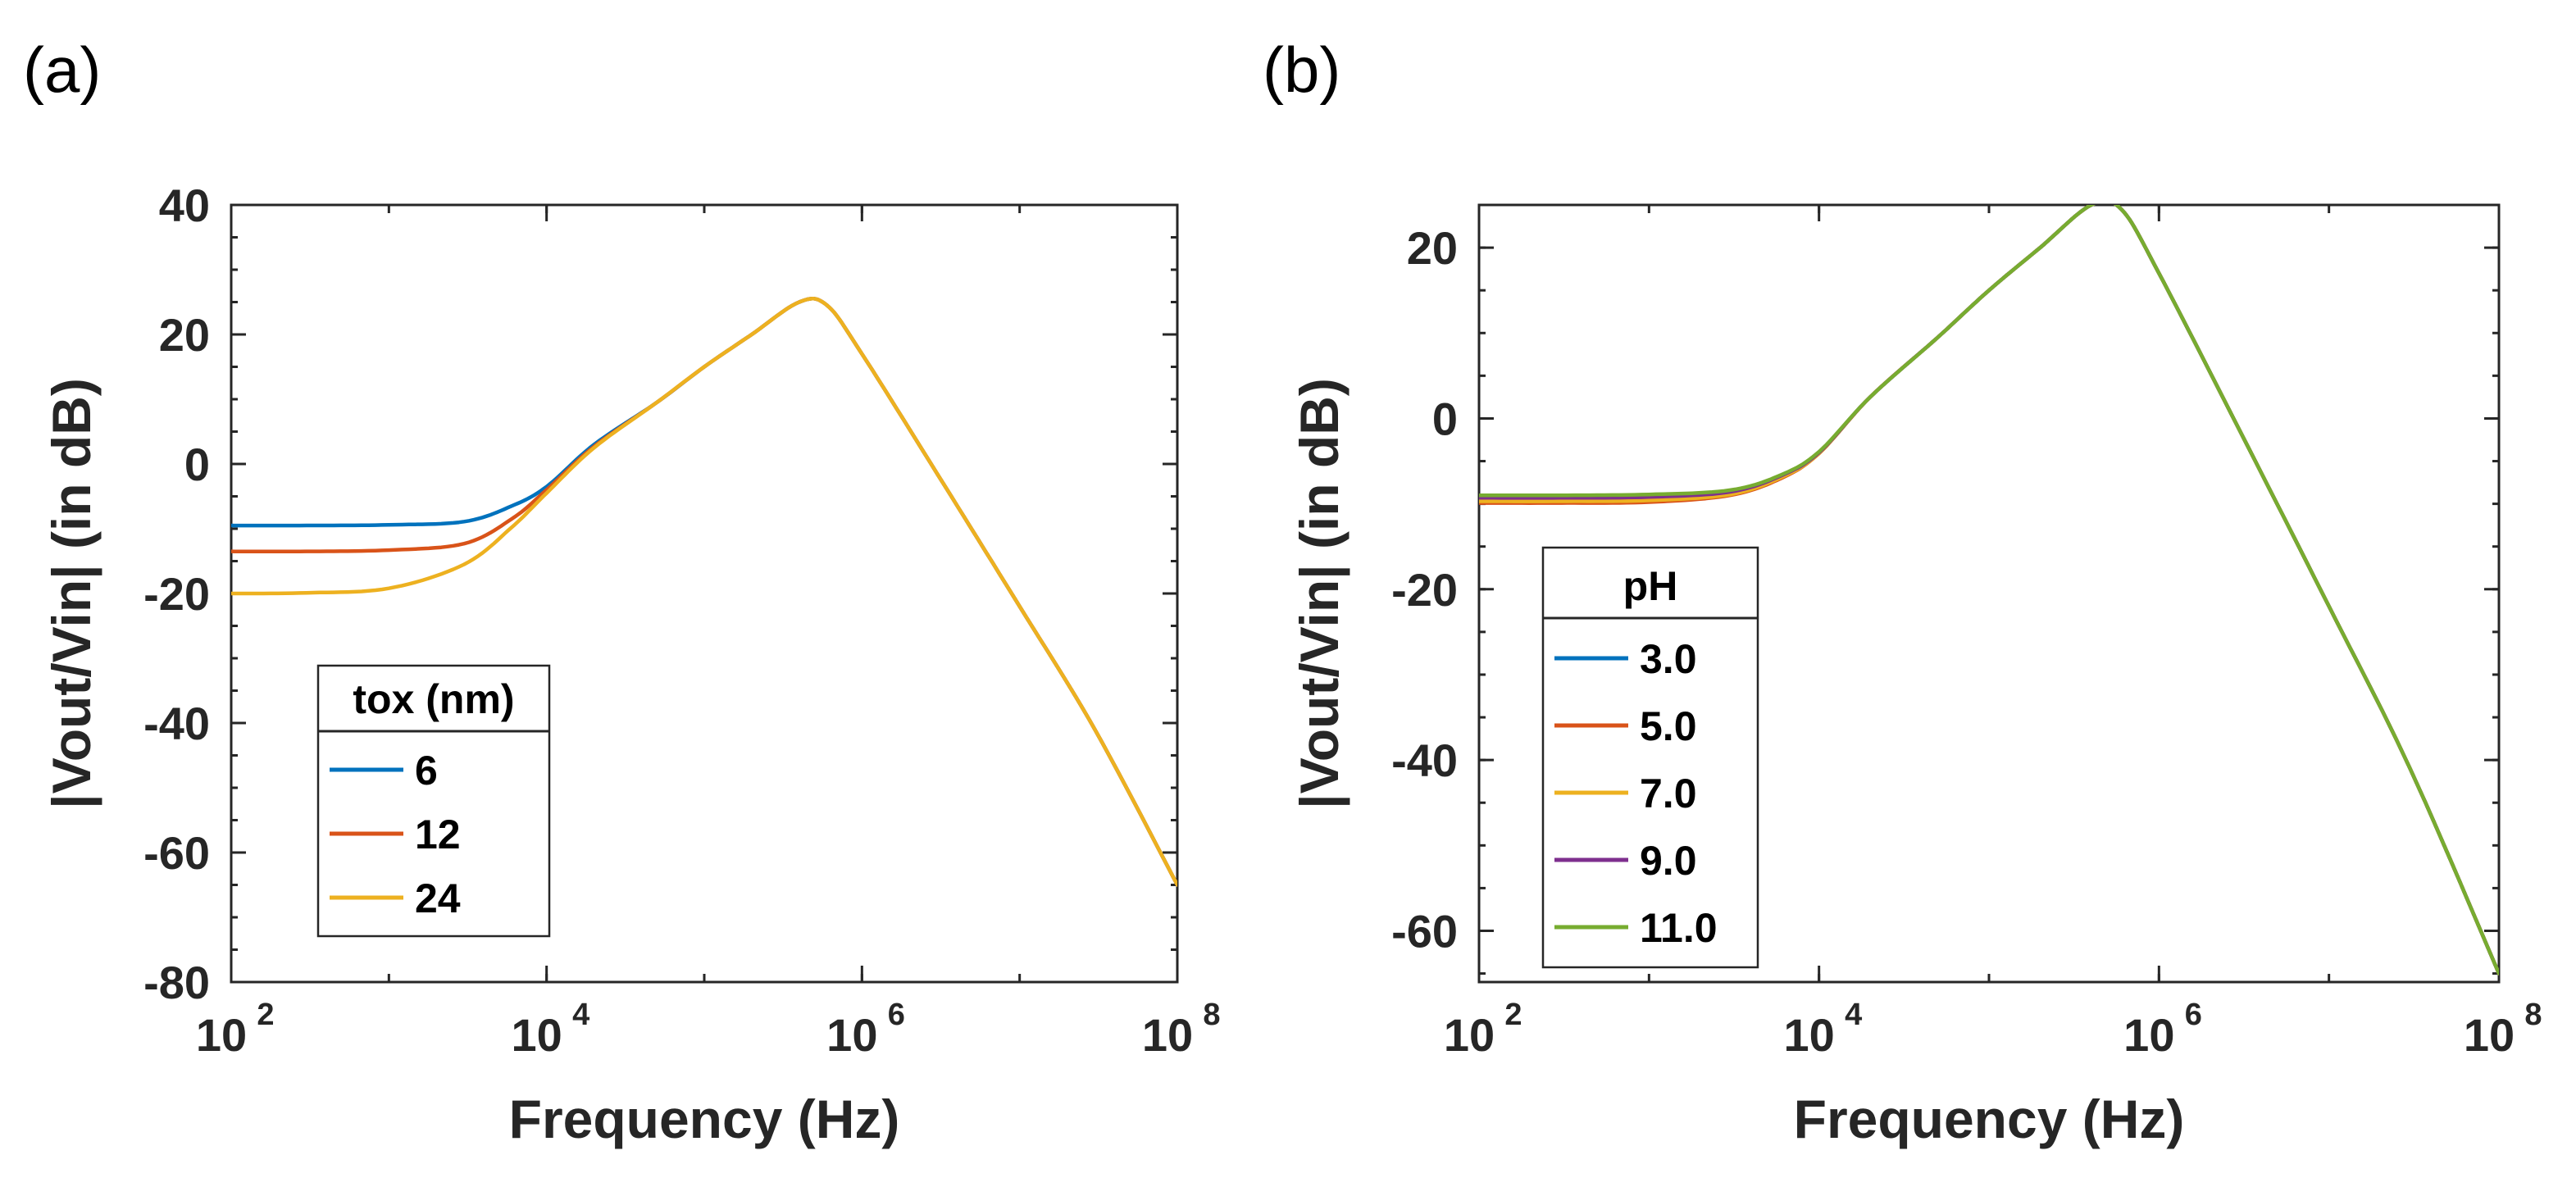 The height and width of the screenshot is (1196, 2576). I want to click on chart-b-legend-label: 5.0, so click(1668, 726).